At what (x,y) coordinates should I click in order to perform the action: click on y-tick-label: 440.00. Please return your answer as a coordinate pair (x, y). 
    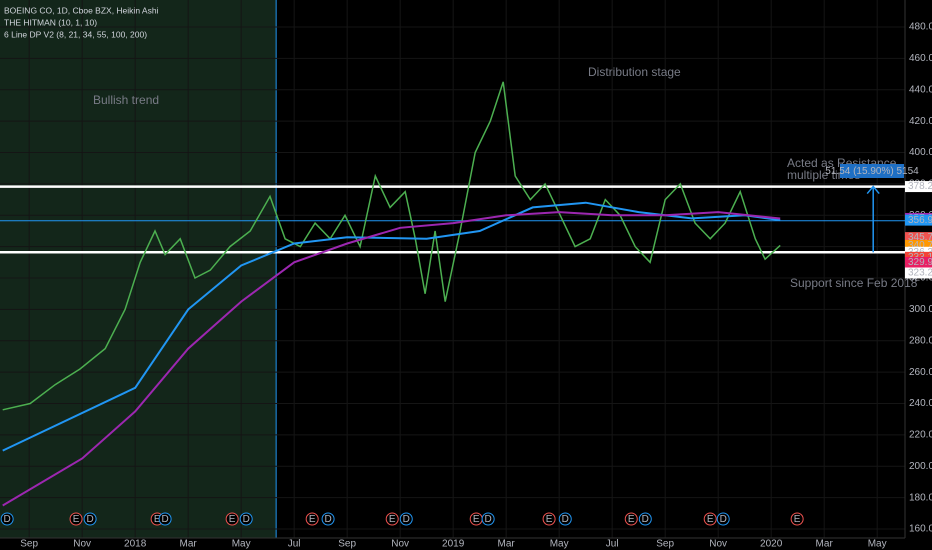
    Looking at the image, I should click on (920, 89).